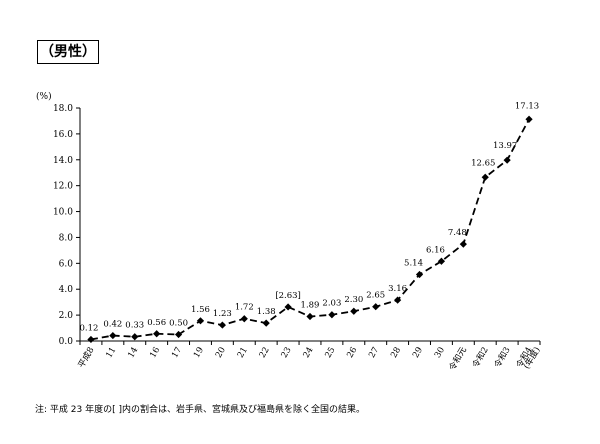  Describe the element at coordinates (200, 310) in the screenshot. I see `data-label: 1.56` at that location.